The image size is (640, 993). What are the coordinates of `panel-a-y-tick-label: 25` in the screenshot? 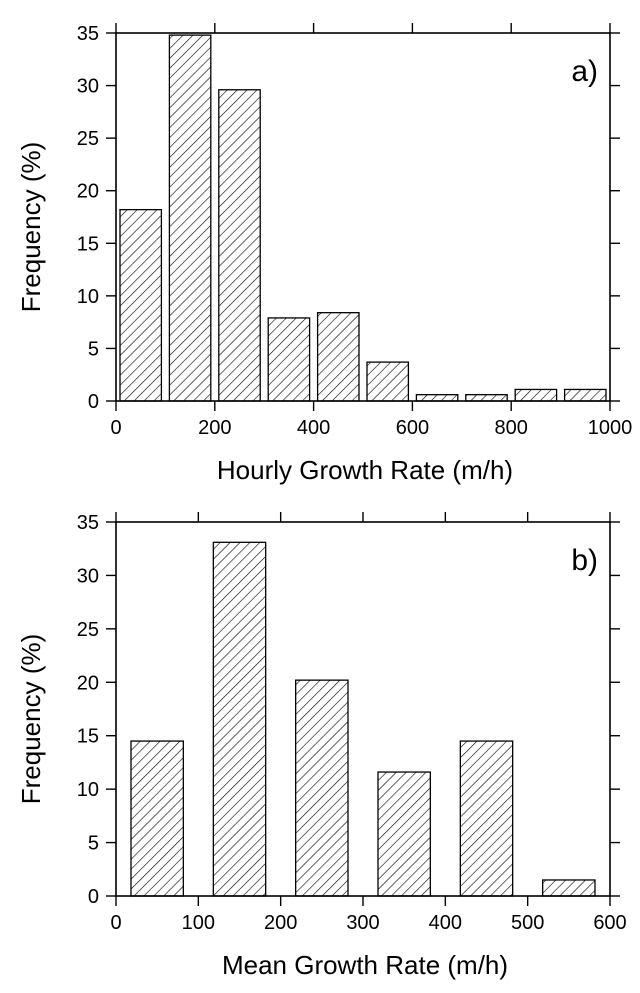 It's located at (88, 139).